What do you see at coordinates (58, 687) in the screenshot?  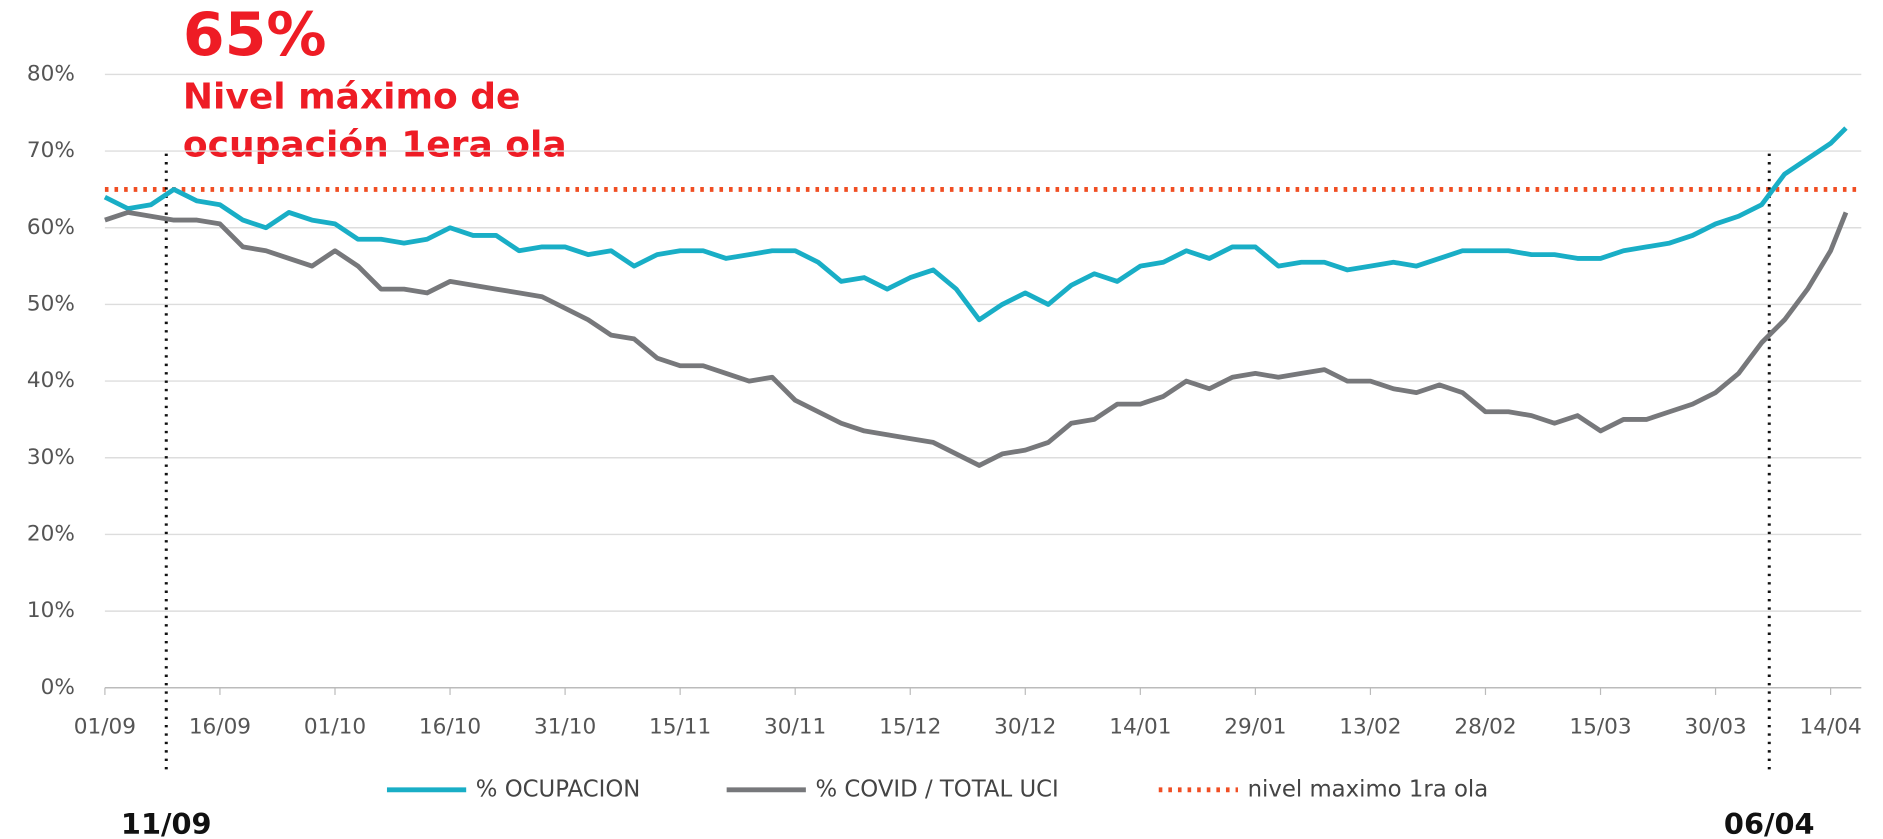 I see `y-tick-label: 0%` at bounding box center [58, 687].